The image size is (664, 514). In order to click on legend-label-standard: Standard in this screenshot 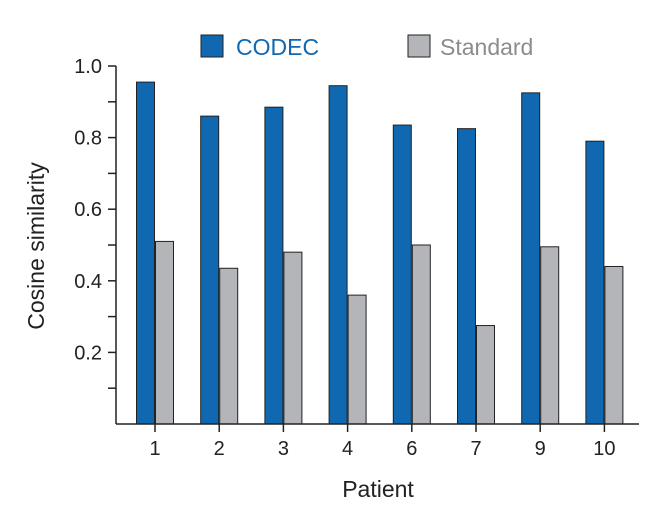, I will do `click(486, 47)`.